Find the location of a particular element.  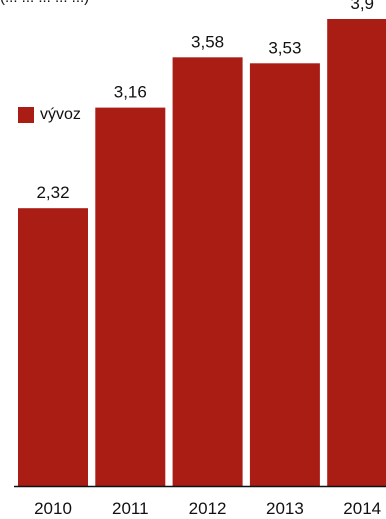

x-tick-label-2014: 2014 is located at coordinates (362, 508).